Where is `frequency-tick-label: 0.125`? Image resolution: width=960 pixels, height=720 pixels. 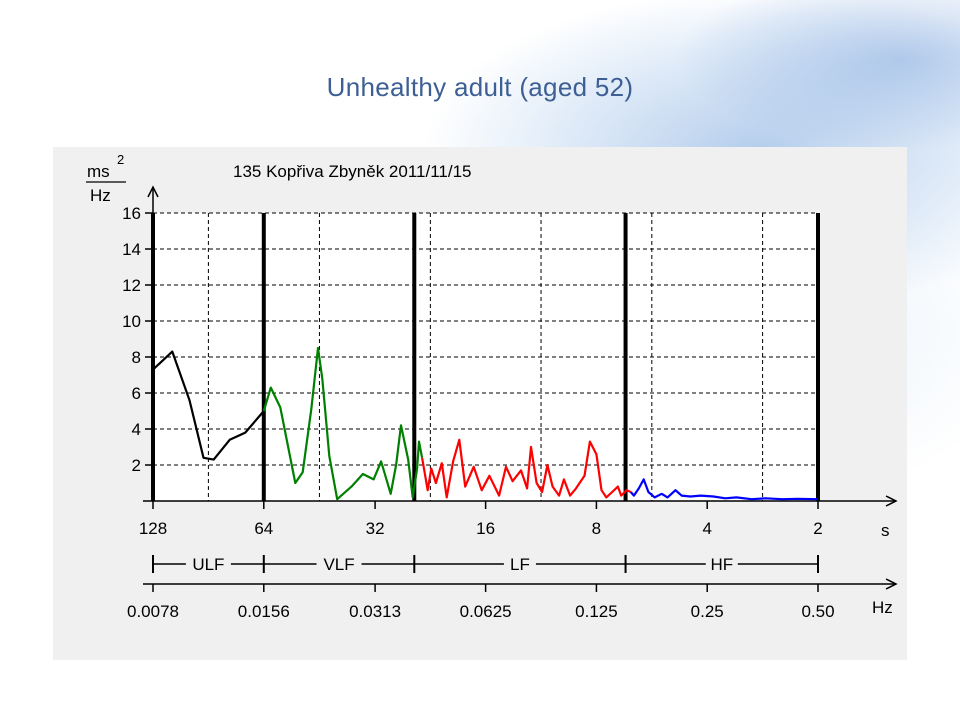 frequency-tick-label: 0.125 is located at coordinates (596, 611).